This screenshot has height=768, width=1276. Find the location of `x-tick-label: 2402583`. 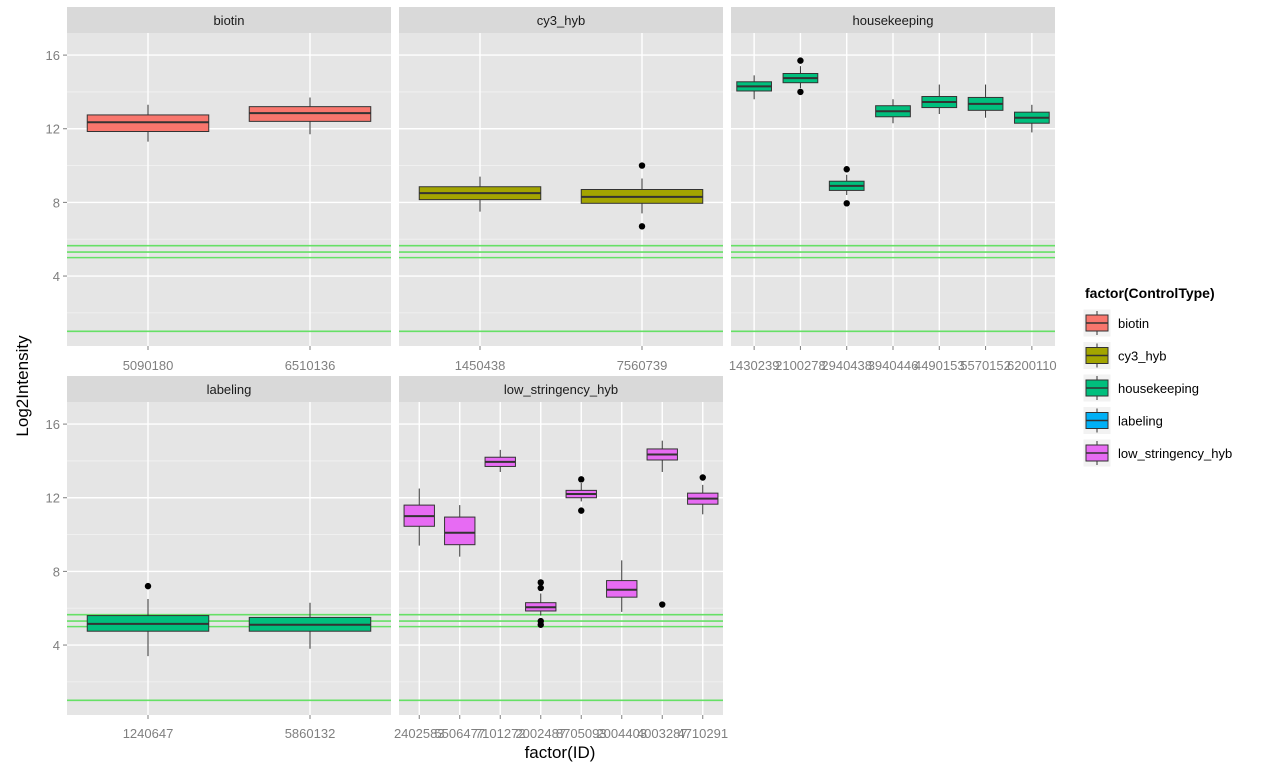

x-tick-label: 2402583 is located at coordinates (419, 733).